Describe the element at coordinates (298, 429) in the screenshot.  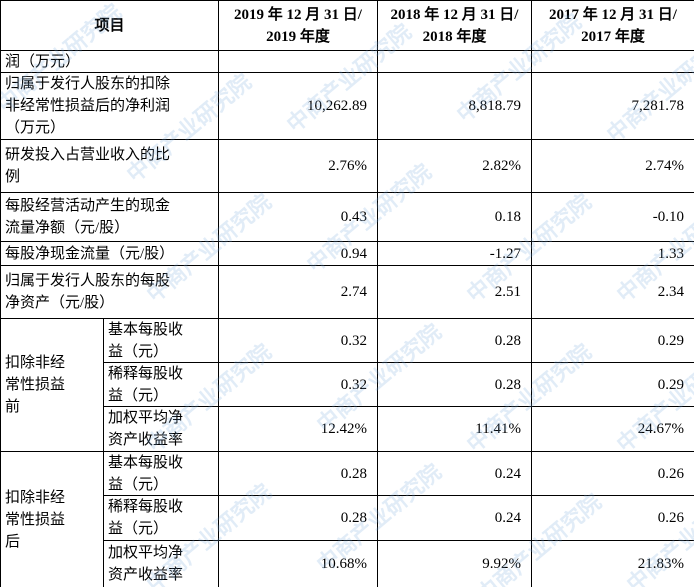
I see `value-cell: 12.42%` at that location.